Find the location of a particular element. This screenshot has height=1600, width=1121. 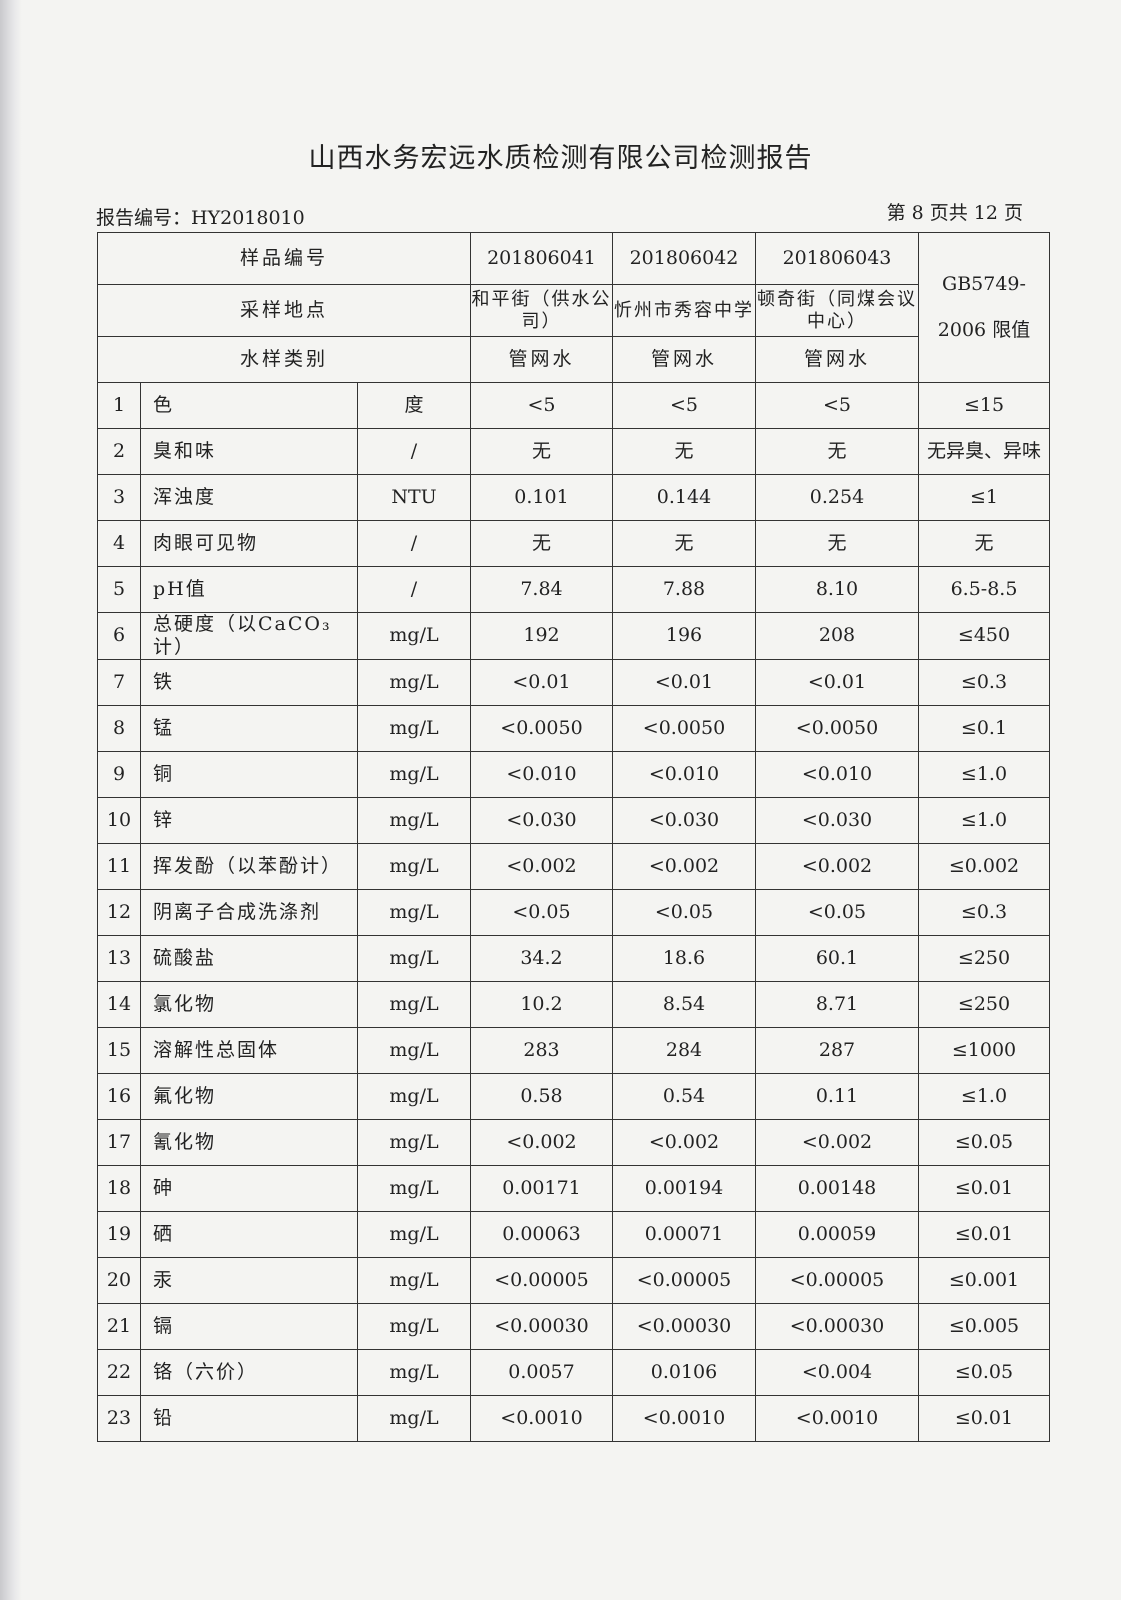

value-sample-2: <5 is located at coordinates (684, 405).